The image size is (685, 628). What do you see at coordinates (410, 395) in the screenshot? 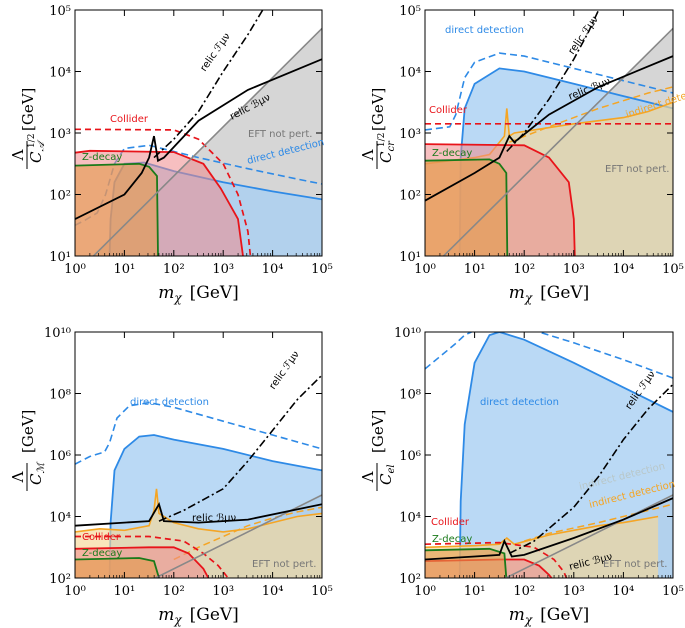
I see `y-tick-label: 10⁸` at bounding box center [410, 395].